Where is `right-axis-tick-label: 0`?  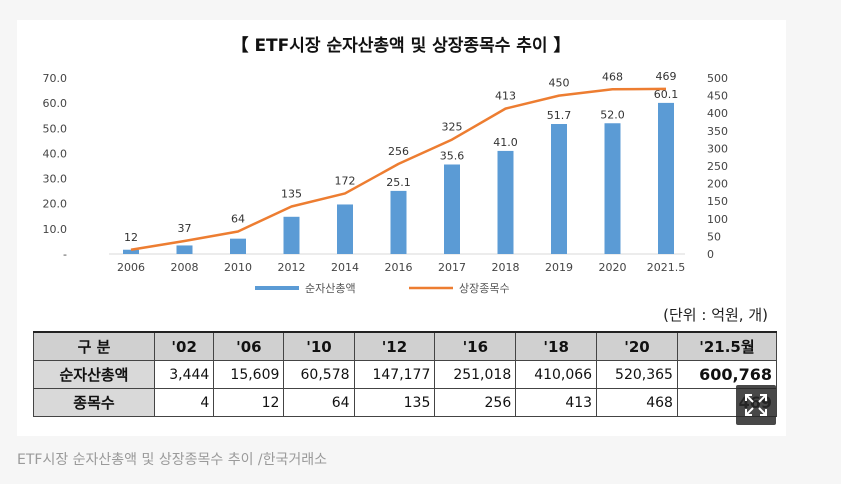 right-axis-tick-label: 0 is located at coordinates (710, 254).